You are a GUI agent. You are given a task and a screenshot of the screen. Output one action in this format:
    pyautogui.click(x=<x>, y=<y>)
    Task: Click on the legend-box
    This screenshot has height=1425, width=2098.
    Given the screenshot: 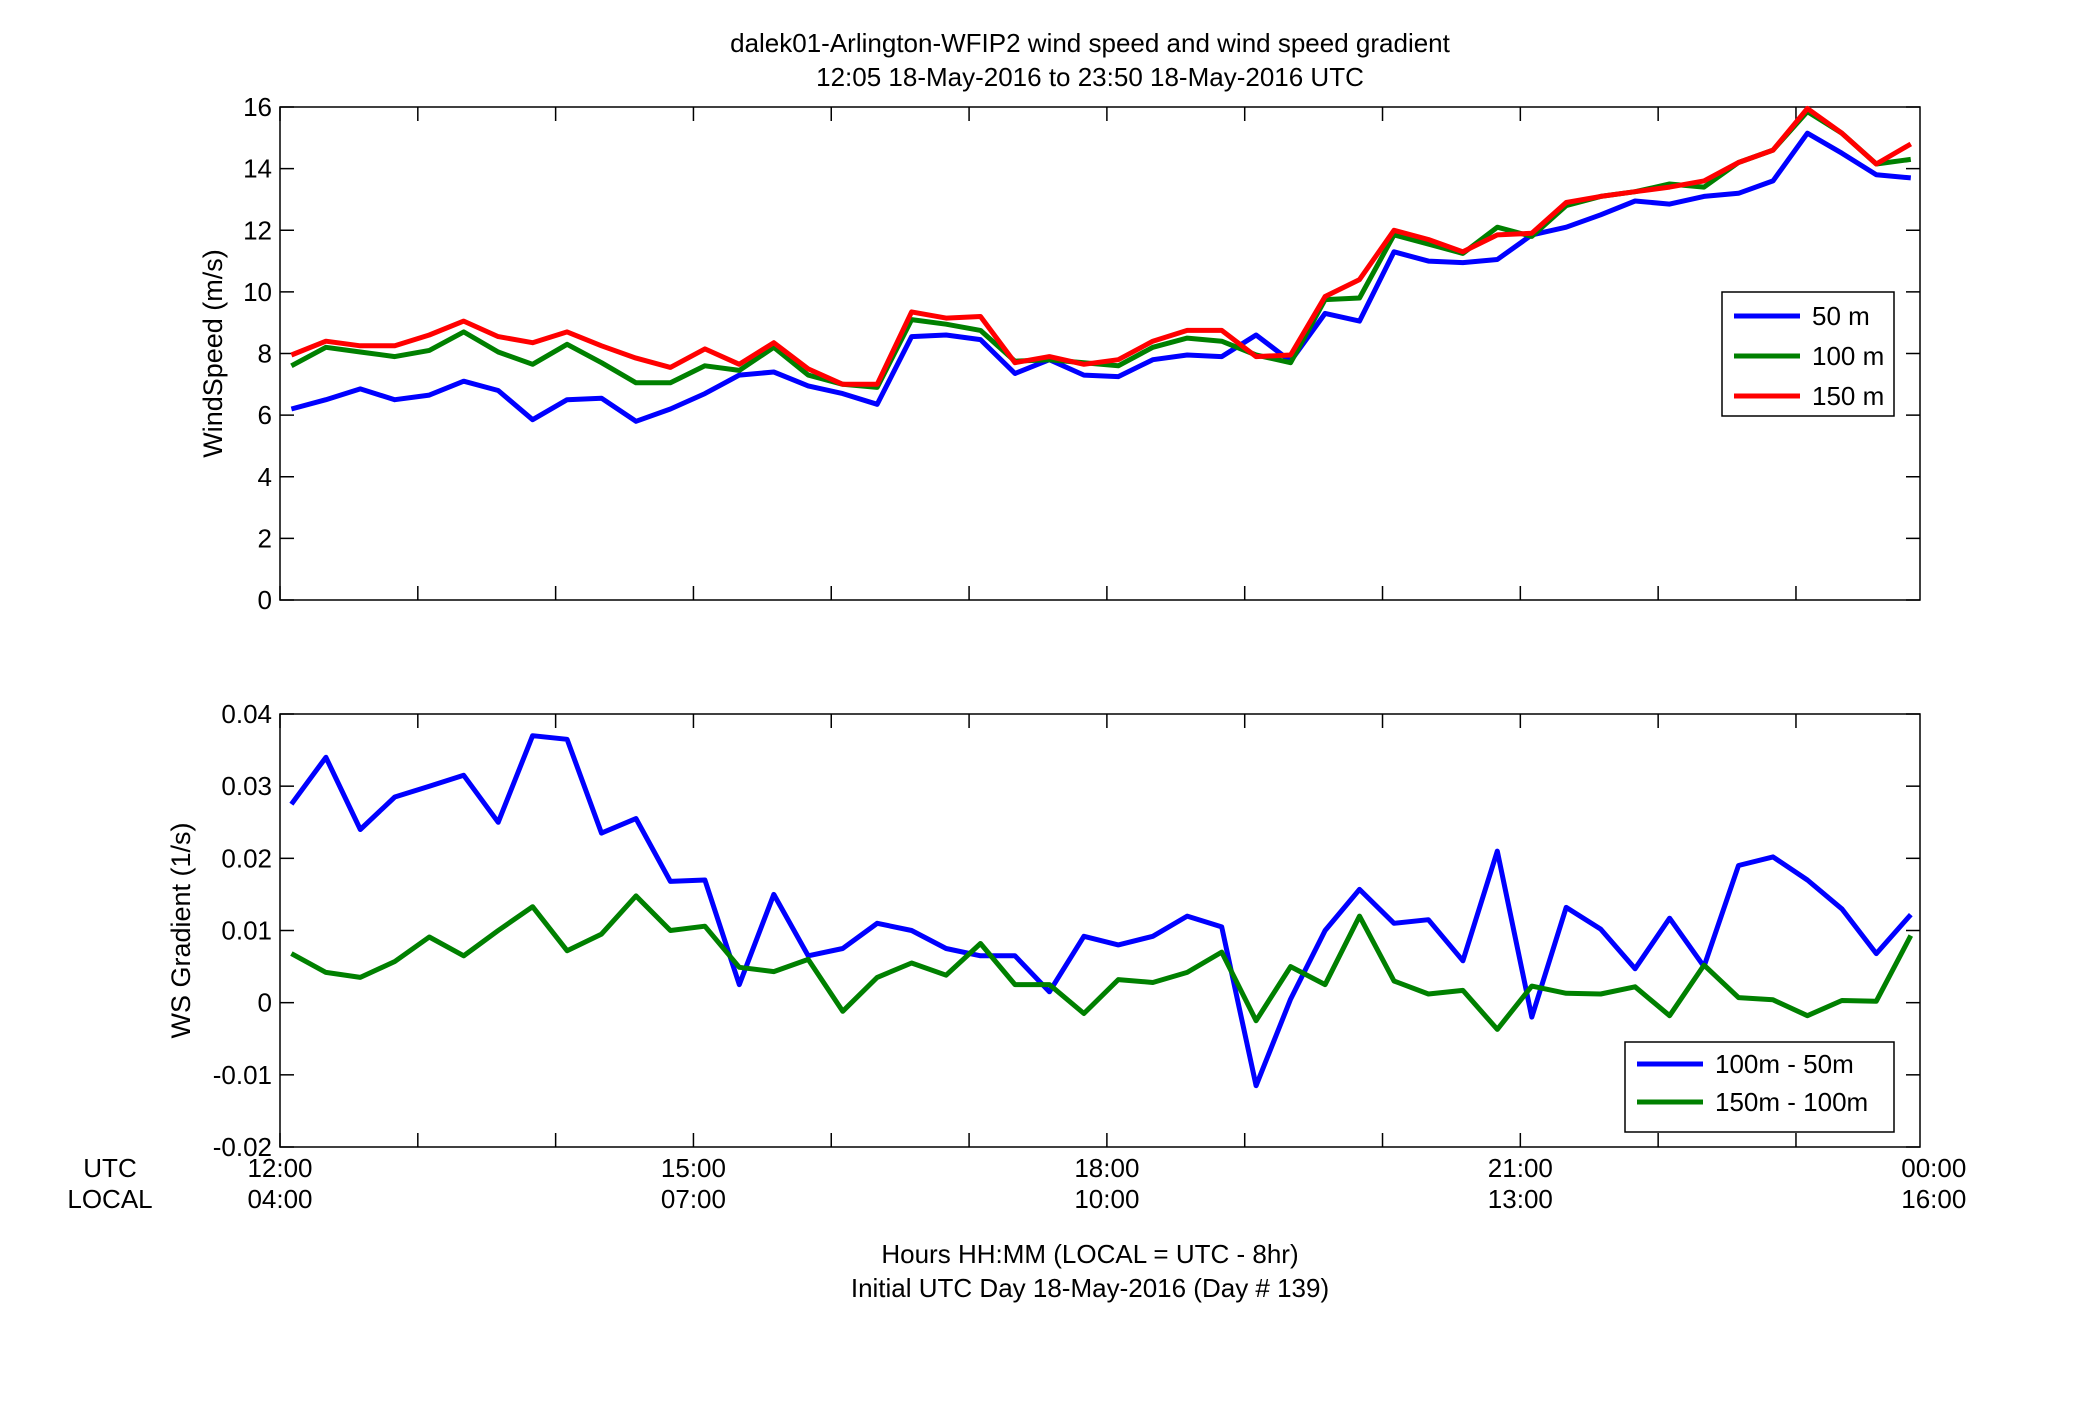 What is the action you would take?
    pyautogui.click(x=1759, y=1087)
    